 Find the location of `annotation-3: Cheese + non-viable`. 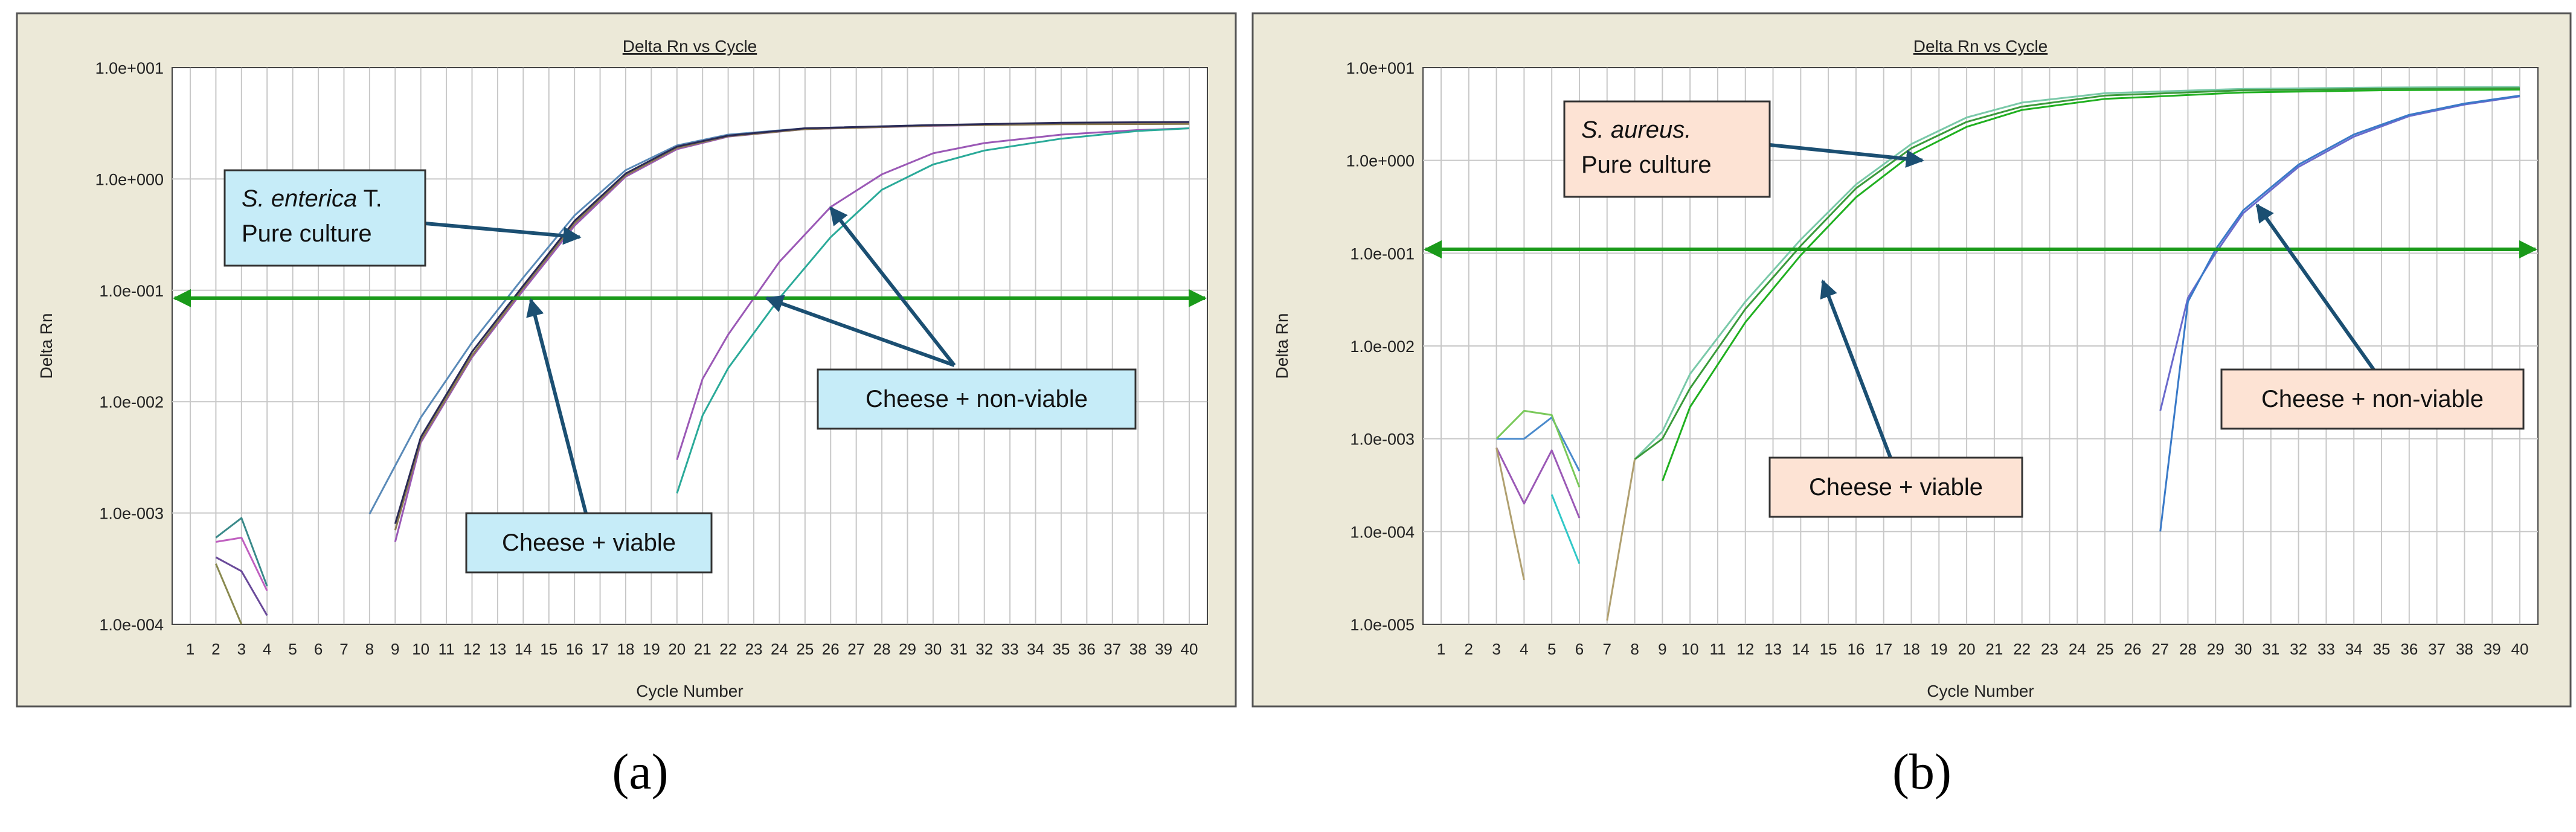

annotation-3: Cheese + non-viable is located at coordinates (2372, 316).